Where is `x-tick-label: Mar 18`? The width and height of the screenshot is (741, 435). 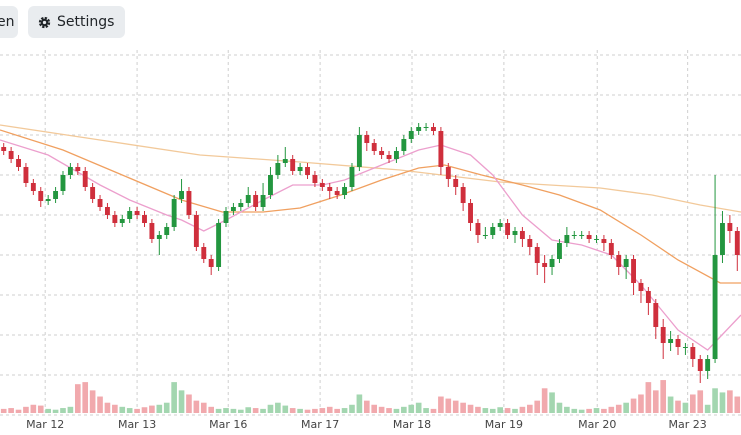
x-tick-label: Mar 18 is located at coordinates (412, 424).